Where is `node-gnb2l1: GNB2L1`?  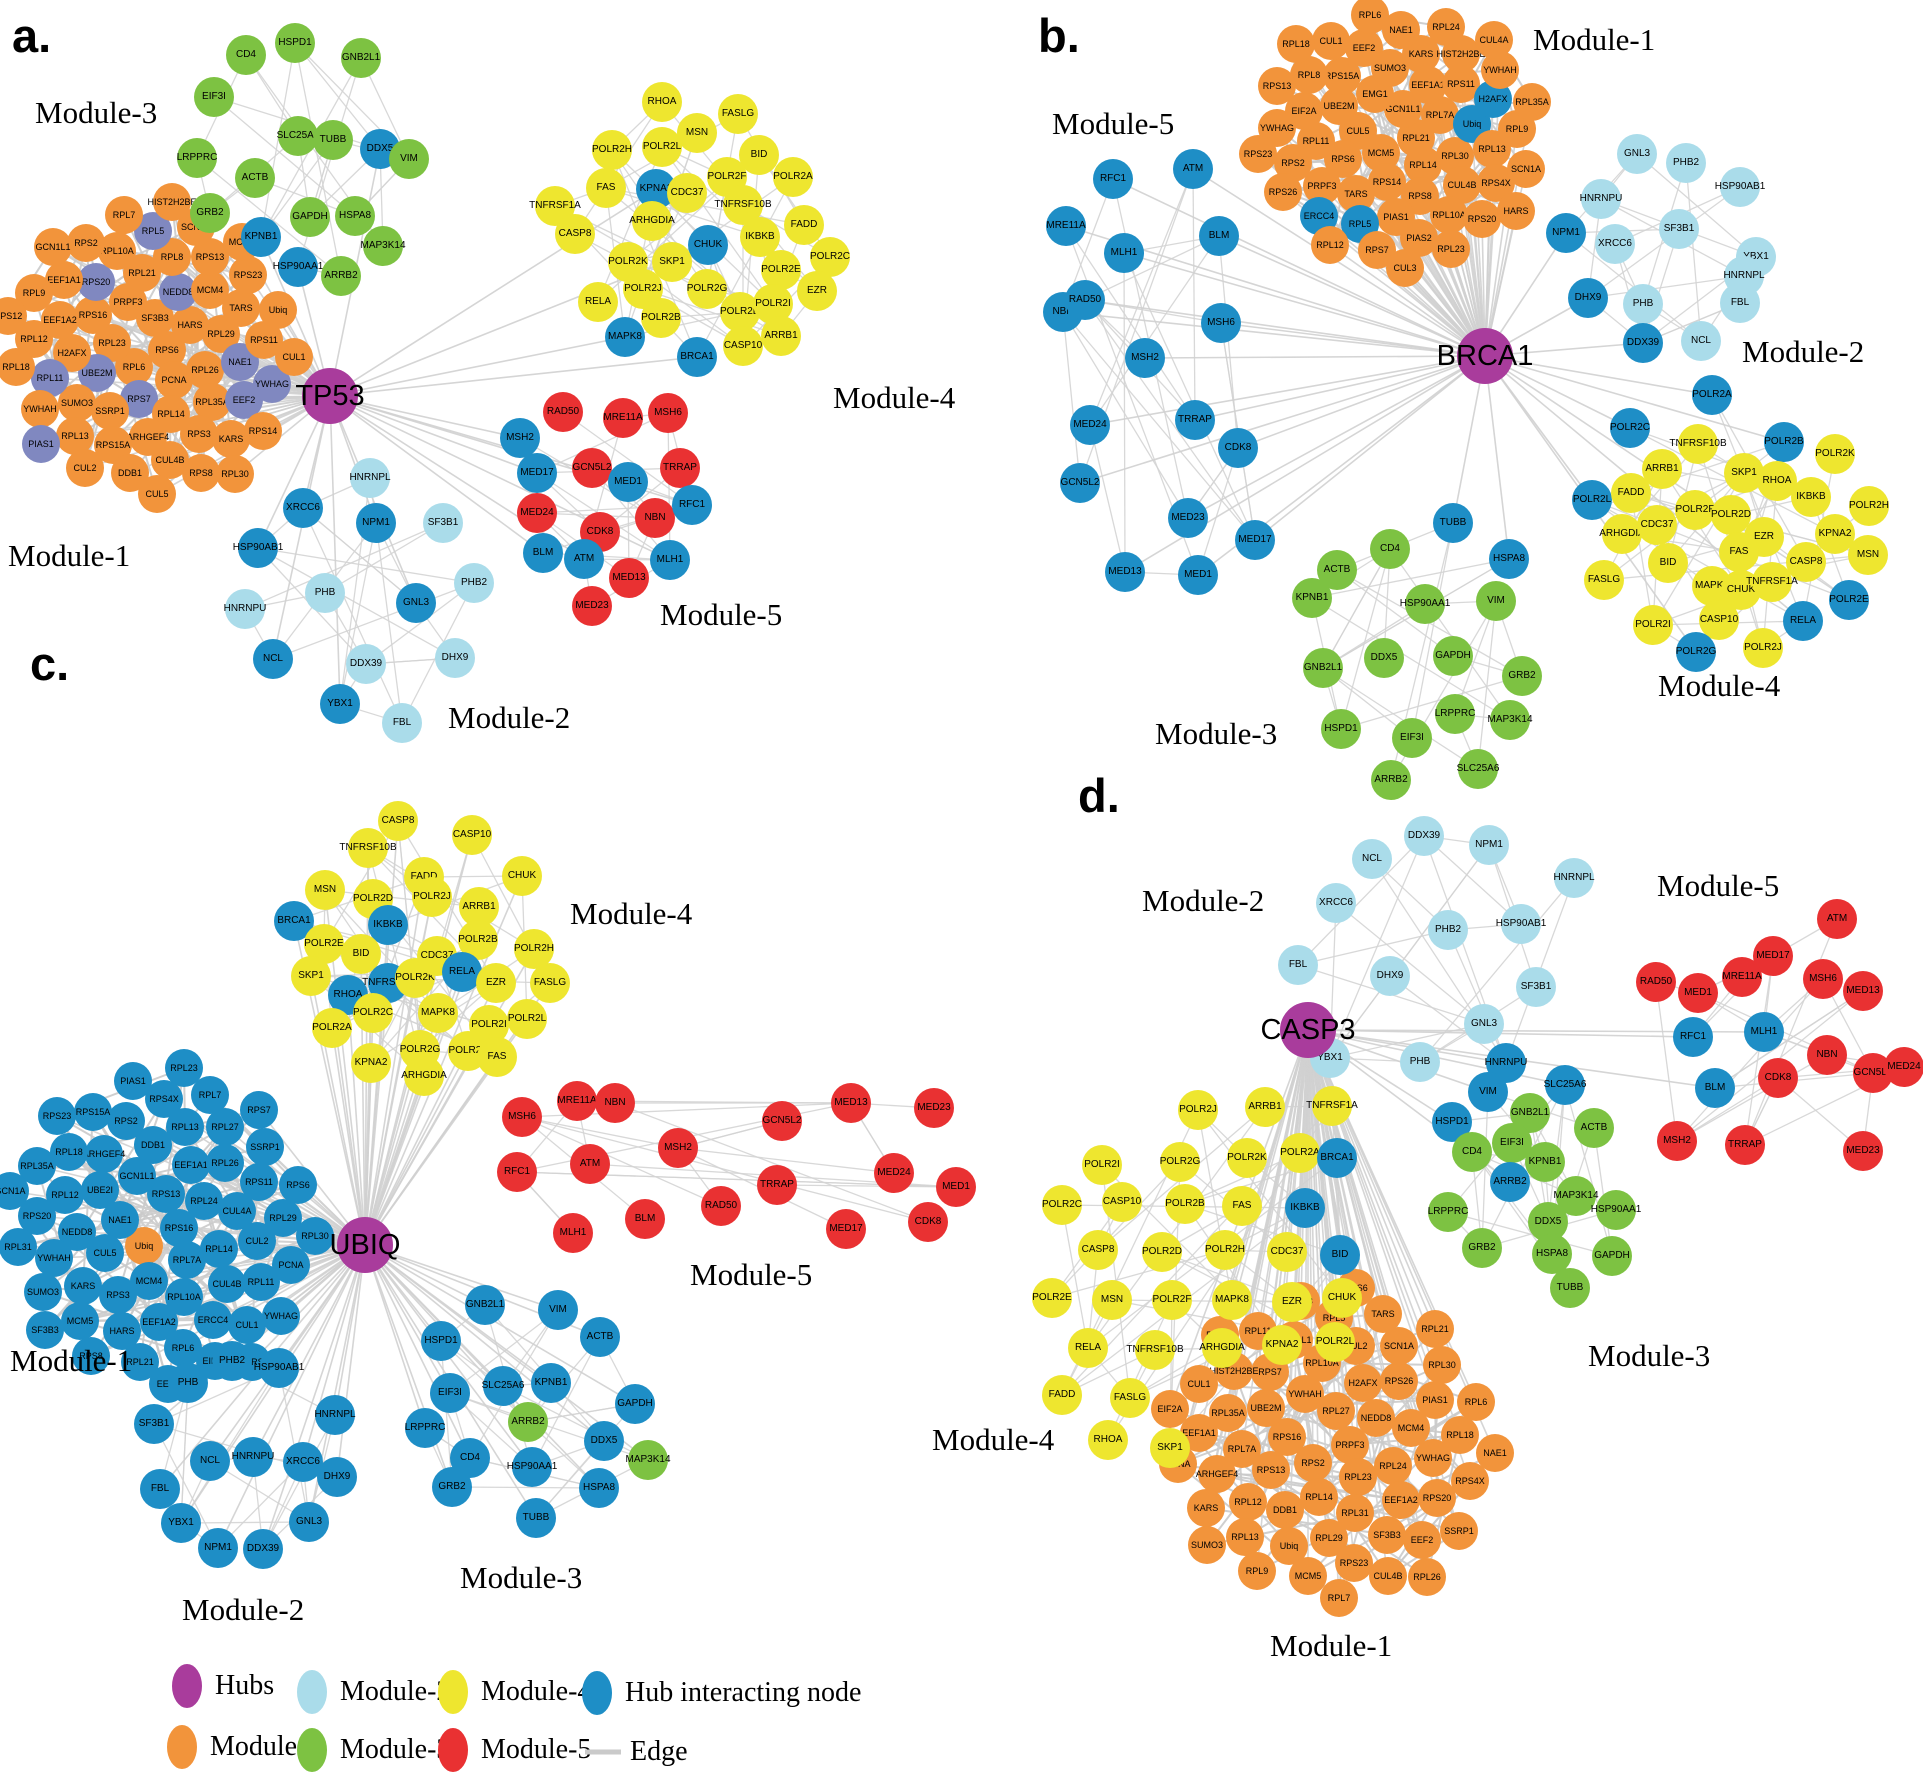 node-gnb2l1: GNB2L1 is located at coordinates (485, 1305).